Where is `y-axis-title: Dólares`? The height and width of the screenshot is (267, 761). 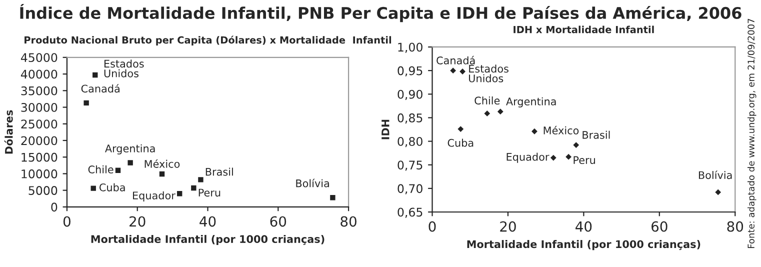
y-axis-title: Dólares is located at coordinates (8, 132).